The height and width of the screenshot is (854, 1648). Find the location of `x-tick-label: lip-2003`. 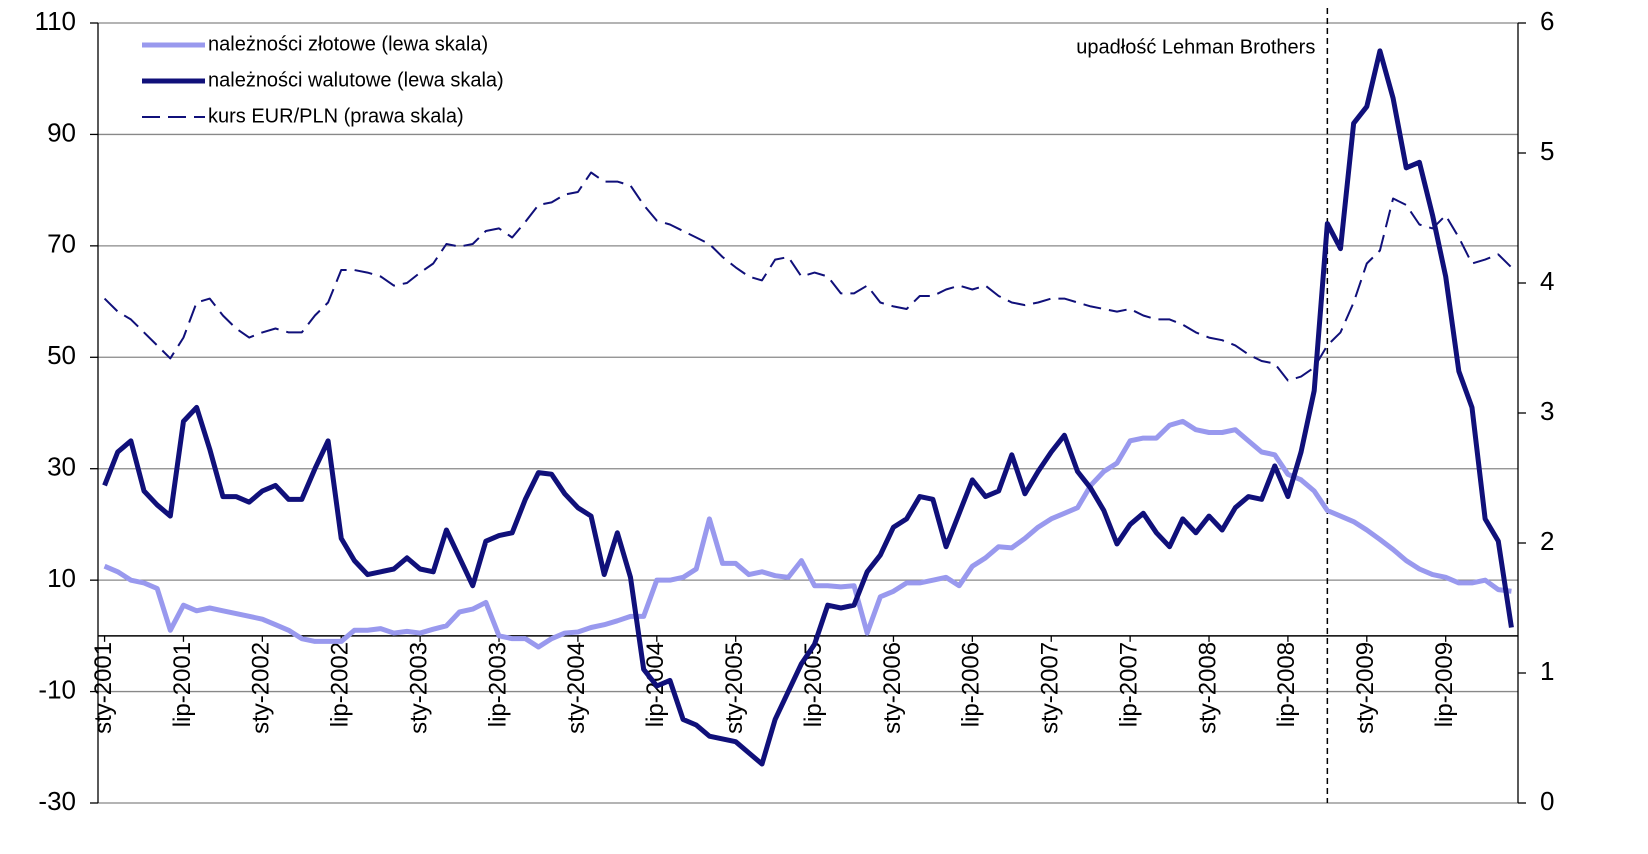

x-tick-label: lip-2003 is located at coordinates (497, 684).